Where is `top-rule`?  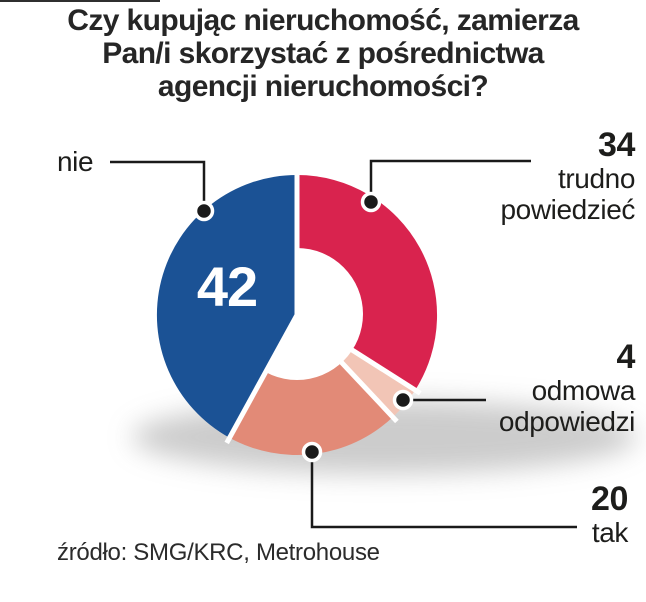
top-rule is located at coordinates (80, 1).